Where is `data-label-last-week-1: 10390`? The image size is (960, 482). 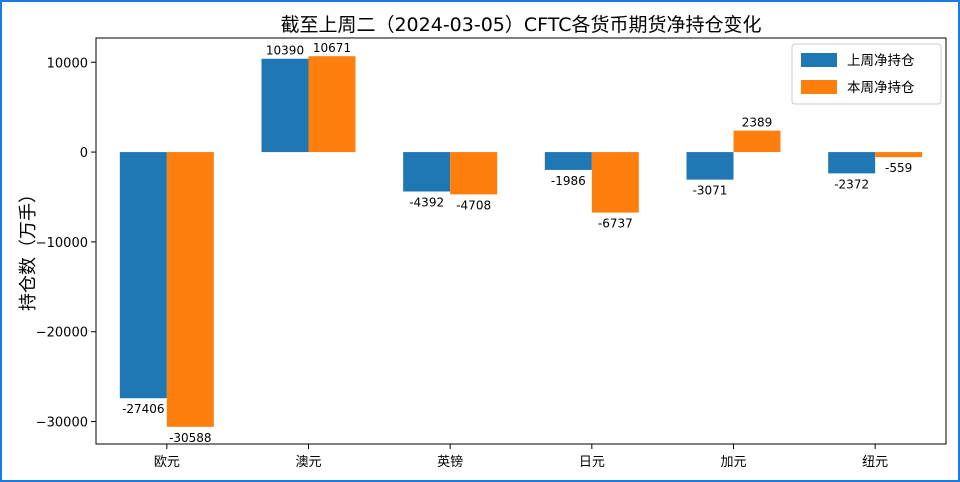 data-label-last-week-1: 10390 is located at coordinates (285, 51).